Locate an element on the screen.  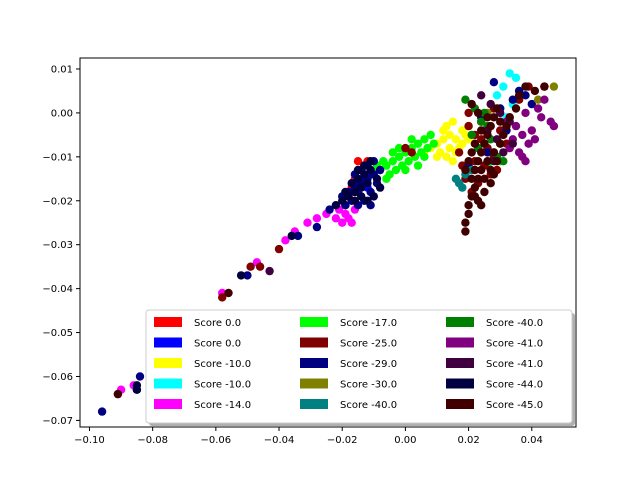
legend-label: Score -44.0 is located at coordinates (514, 385).